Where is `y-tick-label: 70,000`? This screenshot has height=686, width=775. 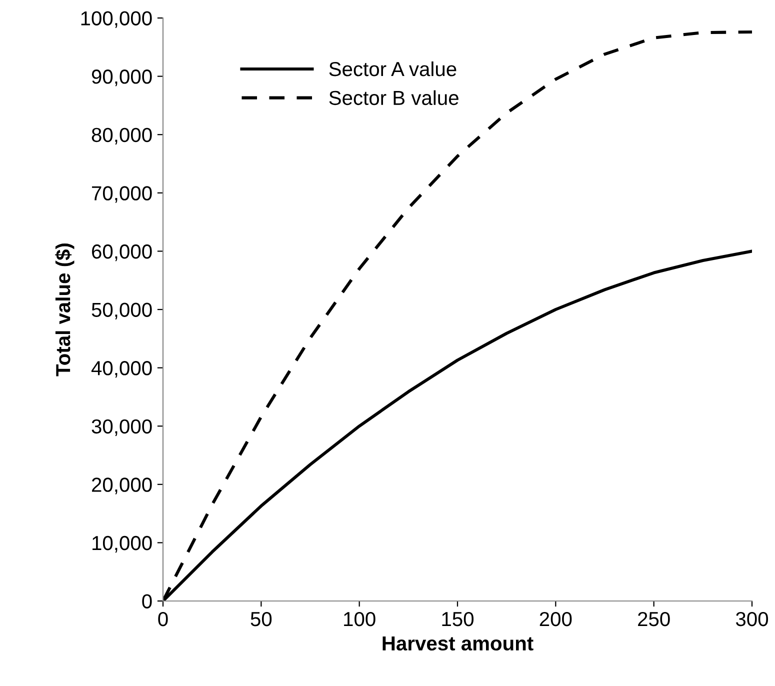 y-tick-label: 70,000 is located at coordinates (122, 194).